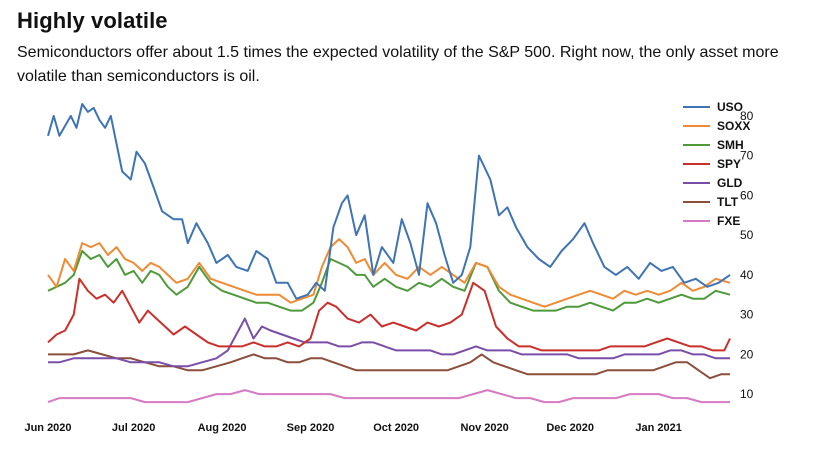 The width and height of the screenshot is (832, 454). I want to click on y-axis-ticks: 10 20 30 40 50 60 70 80, so click(747, 255).